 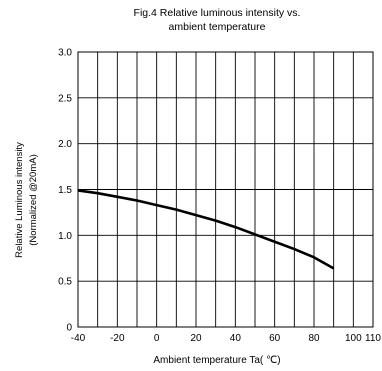 I want to click on x-tick-label: 0, so click(x=157, y=338).